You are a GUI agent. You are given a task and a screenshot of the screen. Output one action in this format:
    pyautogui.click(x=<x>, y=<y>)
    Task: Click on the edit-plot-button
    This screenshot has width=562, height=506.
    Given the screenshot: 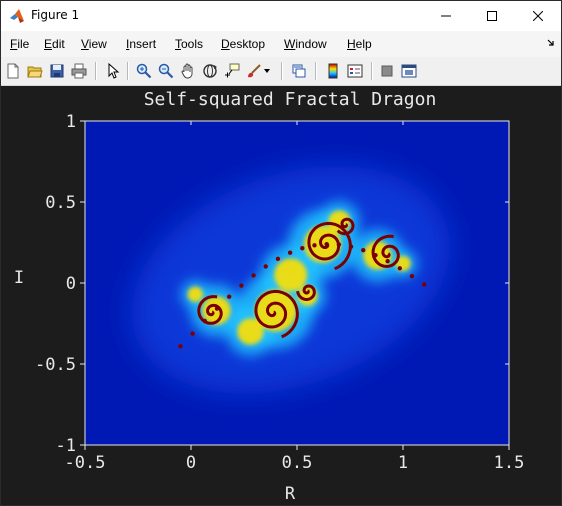 What is the action you would take?
    pyautogui.click(x=113, y=71)
    